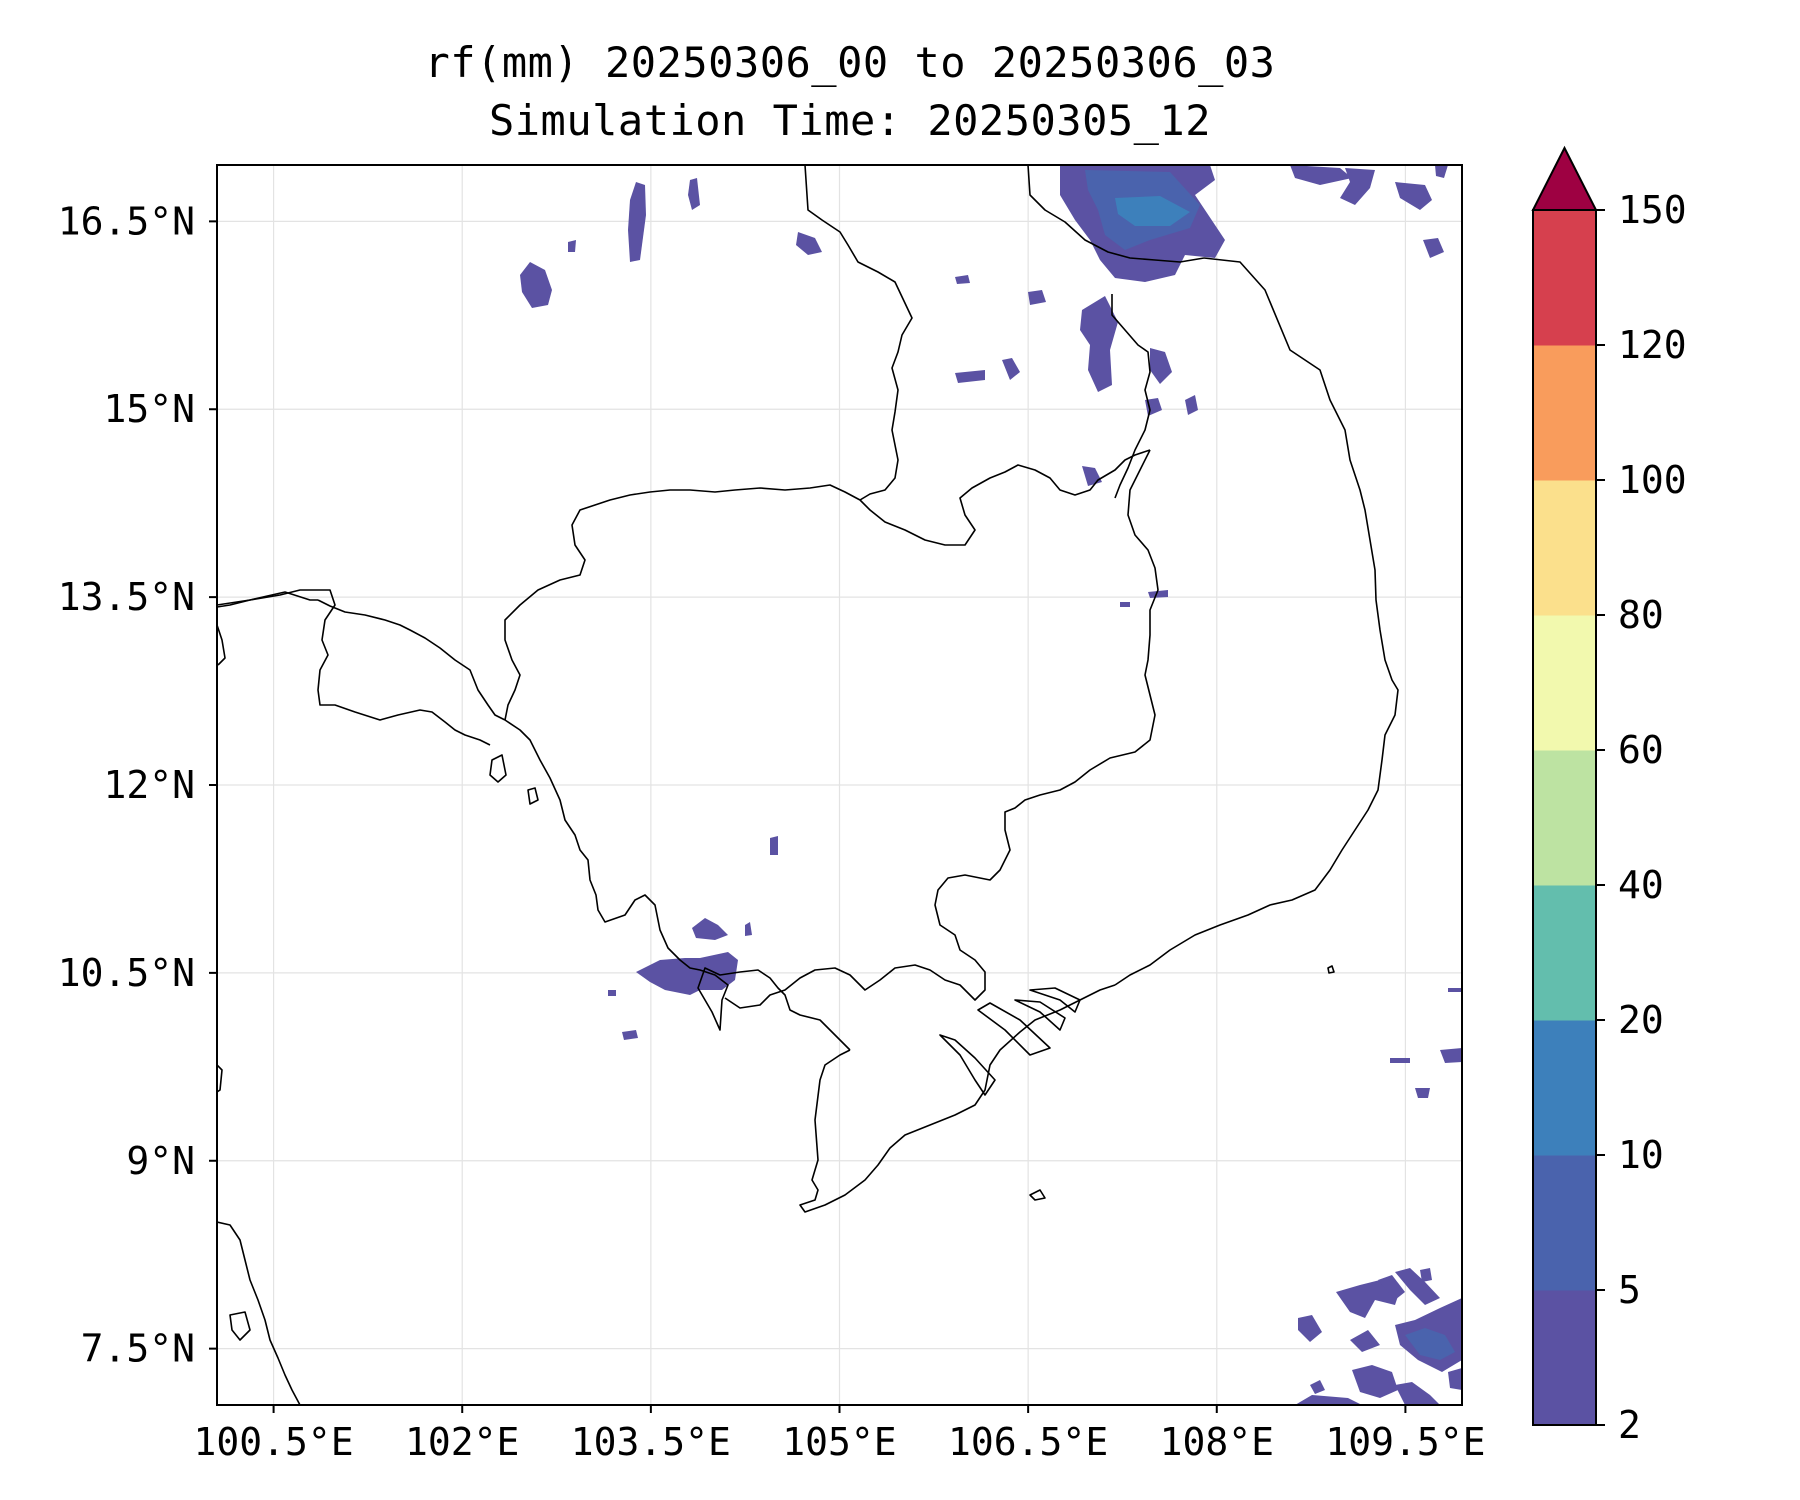 The width and height of the screenshot is (1800, 1500). Describe the element at coordinates (1609, 796) in the screenshot. I see `colorbar: 2 5 10 20 40 60 80 100 120 150` at that location.